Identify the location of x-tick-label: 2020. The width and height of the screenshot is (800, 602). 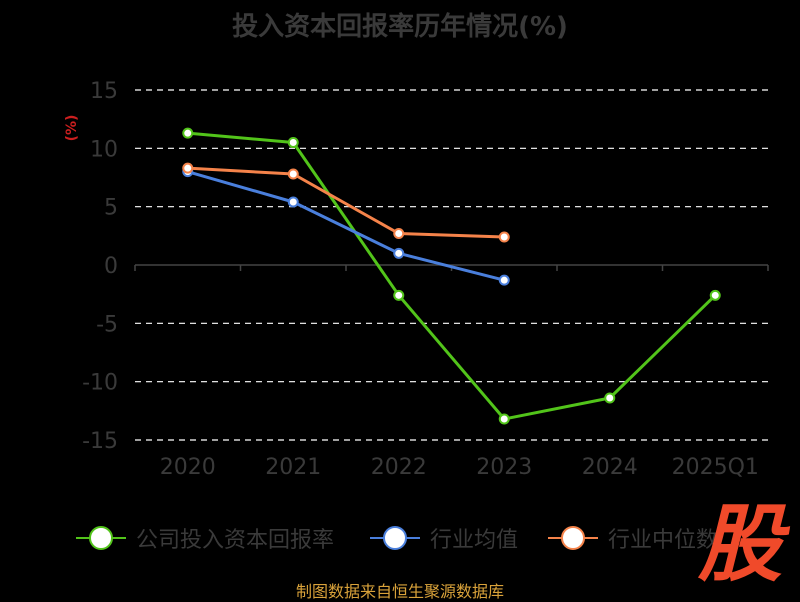
(188, 467).